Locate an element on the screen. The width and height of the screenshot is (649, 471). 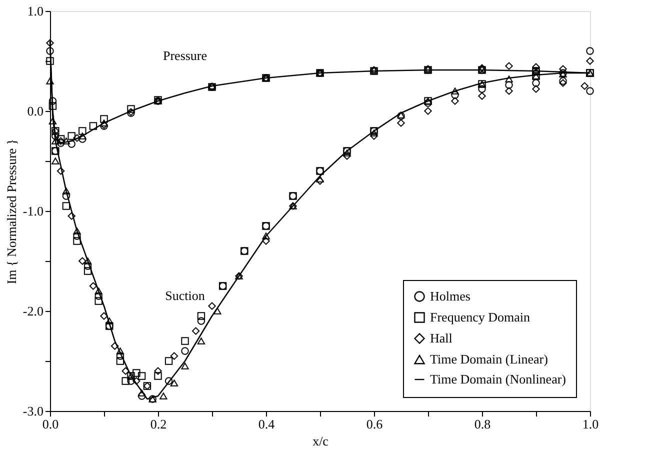
legend-label: Hall is located at coordinates (441, 338).